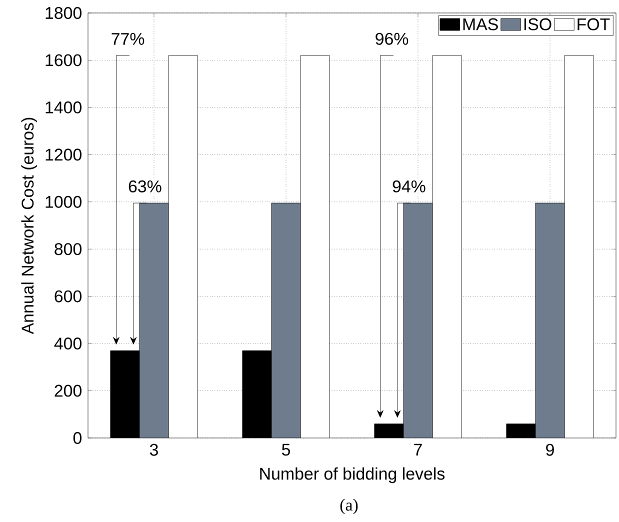  Describe the element at coordinates (68, 344) in the screenshot. I see `y-tick-label: 400` at that location.